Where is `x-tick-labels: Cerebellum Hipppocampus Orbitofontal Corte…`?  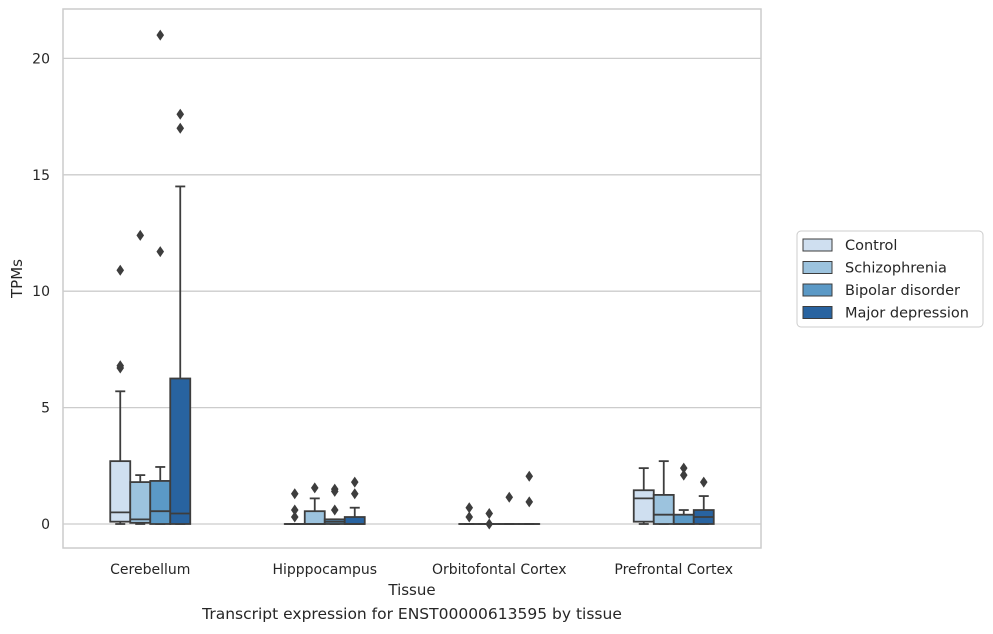 x-tick-labels: Cerebellum Hipppocampus Orbitofontal Corte… is located at coordinates (421, 570).